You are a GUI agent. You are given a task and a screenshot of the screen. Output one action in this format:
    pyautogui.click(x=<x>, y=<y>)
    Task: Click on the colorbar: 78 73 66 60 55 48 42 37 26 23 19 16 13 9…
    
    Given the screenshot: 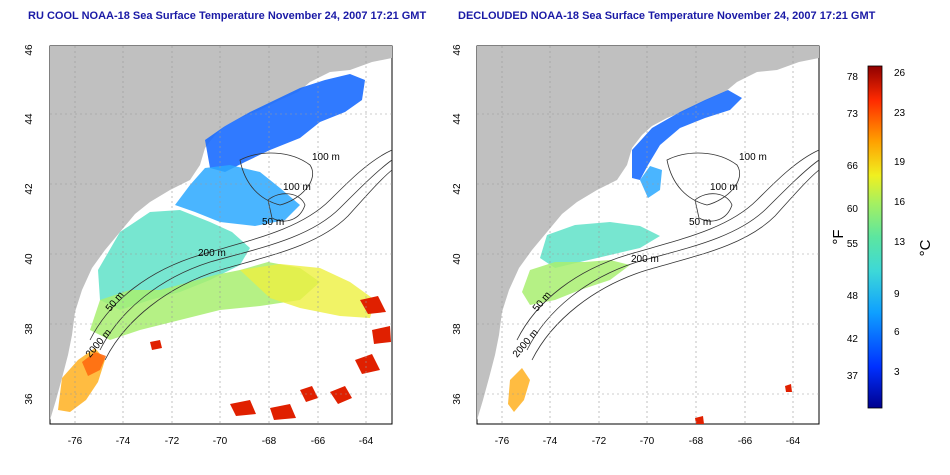 What is the action you would take?
    pyautogui.click(x=882, y=237)
    